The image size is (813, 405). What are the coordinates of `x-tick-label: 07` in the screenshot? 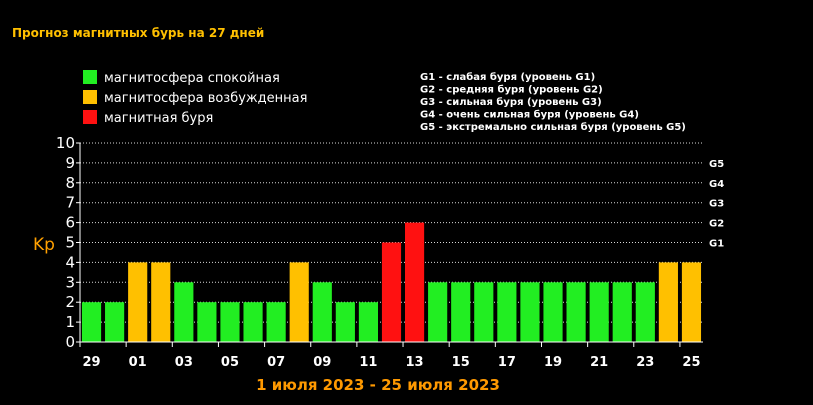 It's located at (276, 362).